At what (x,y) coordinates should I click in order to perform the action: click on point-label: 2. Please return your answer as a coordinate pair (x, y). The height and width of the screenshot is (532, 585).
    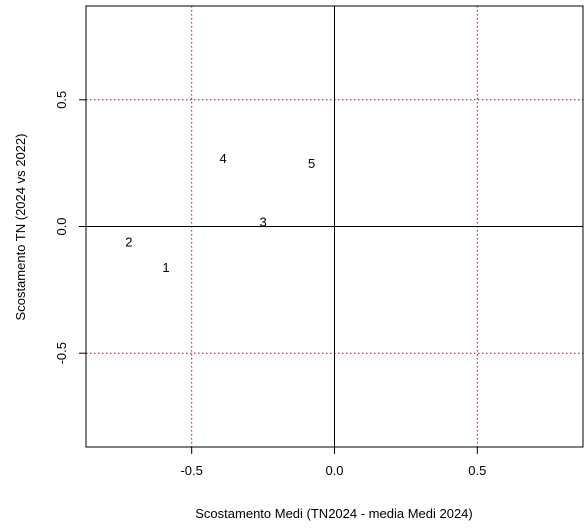
    Looking at the image, I should click on (128, 242).